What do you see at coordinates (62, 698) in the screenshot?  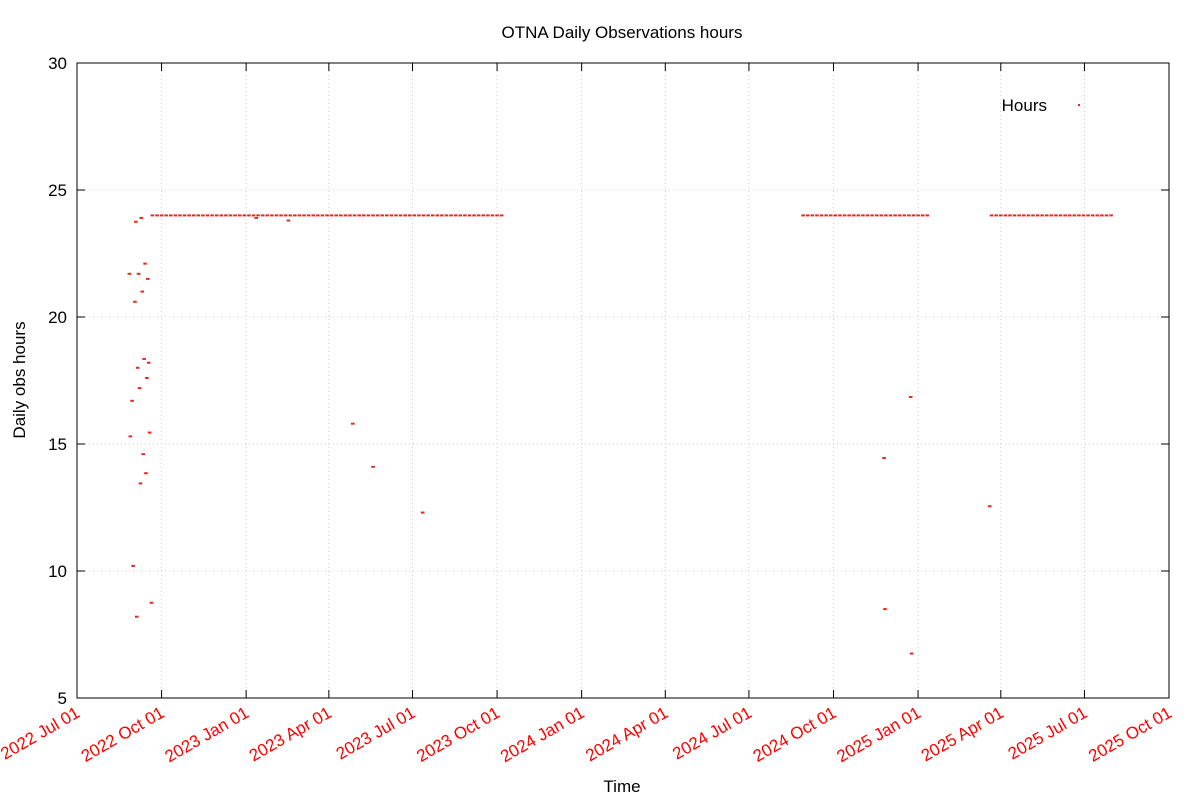 I see `y-tick-label: 5` at bounding box center [62, 698].